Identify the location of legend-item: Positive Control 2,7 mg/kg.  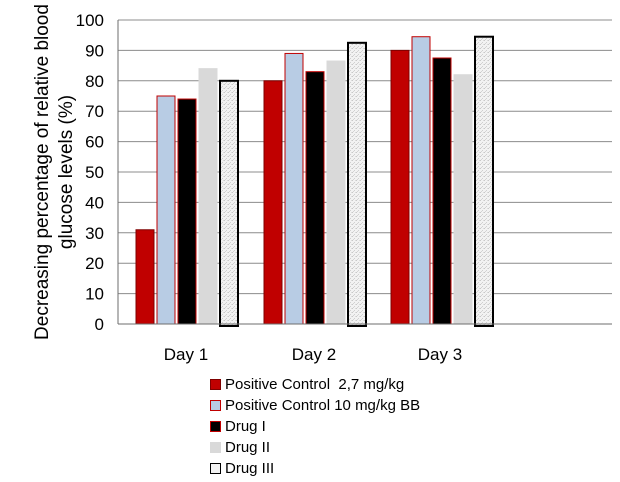
(315, 384).